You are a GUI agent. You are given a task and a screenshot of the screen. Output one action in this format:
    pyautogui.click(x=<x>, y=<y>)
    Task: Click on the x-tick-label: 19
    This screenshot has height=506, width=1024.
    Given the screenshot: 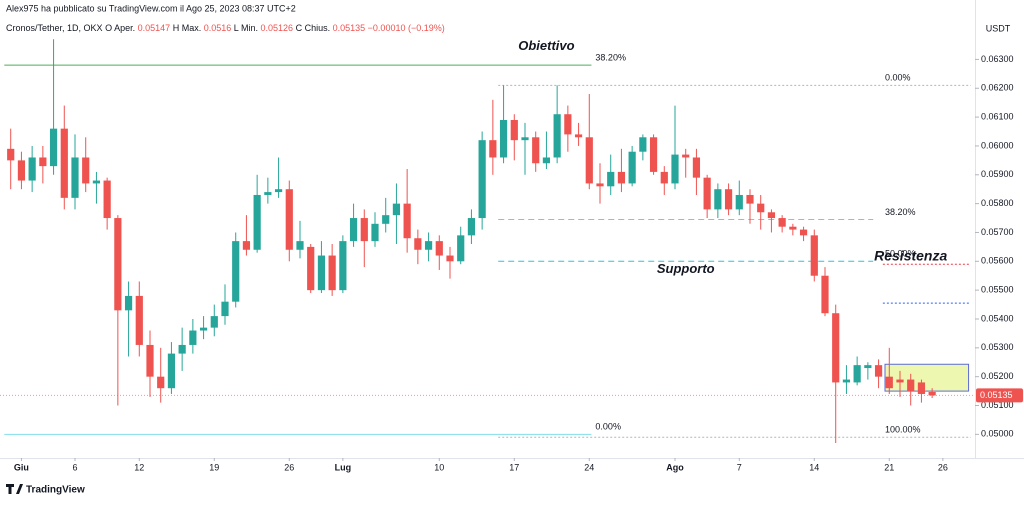 What is the action you would take?
    pyautogui.click(x=214, y=467)
    